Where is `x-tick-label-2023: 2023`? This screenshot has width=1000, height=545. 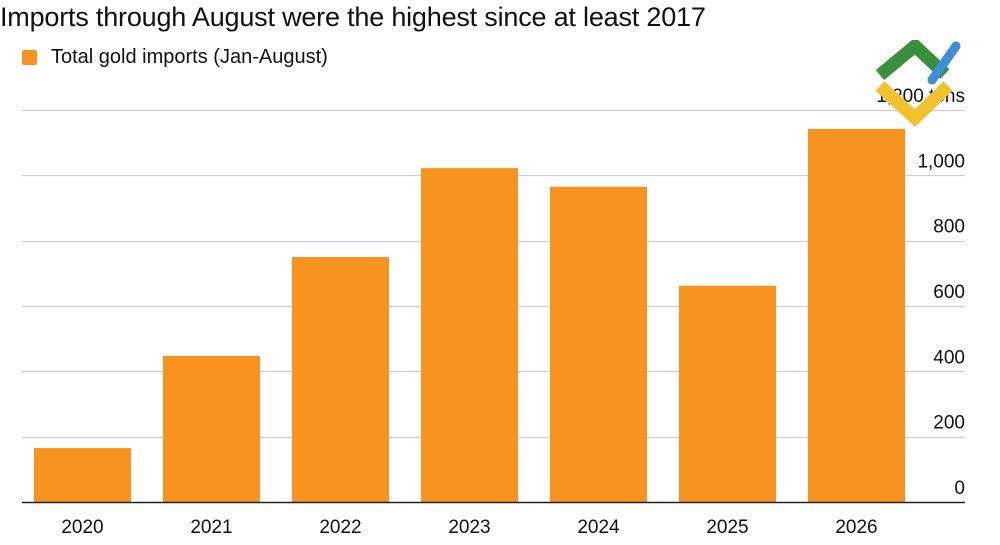 x-tick-label-2023: 2023 is located at coordinates (469, 527).